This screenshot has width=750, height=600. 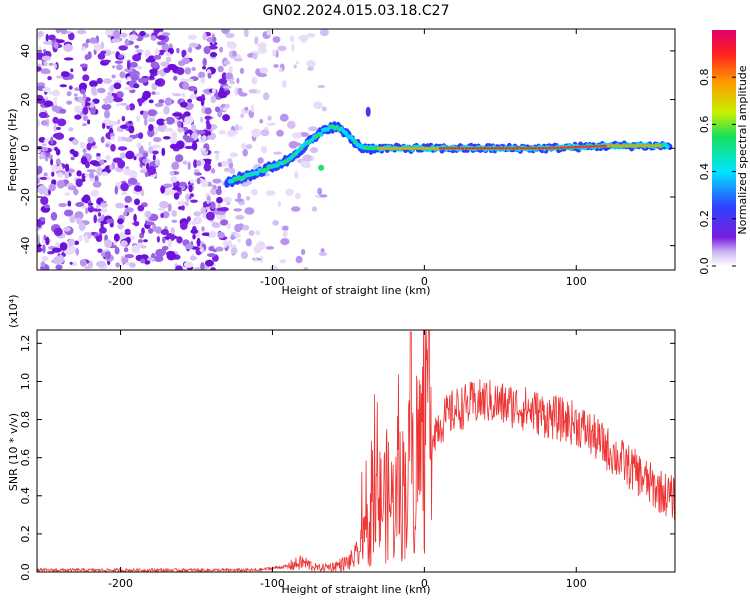 What do you see at coordinates (576, 281) in the screenshot?
I see `spectrogram-x-tick-label: 100` at bounding box center [576, 281].